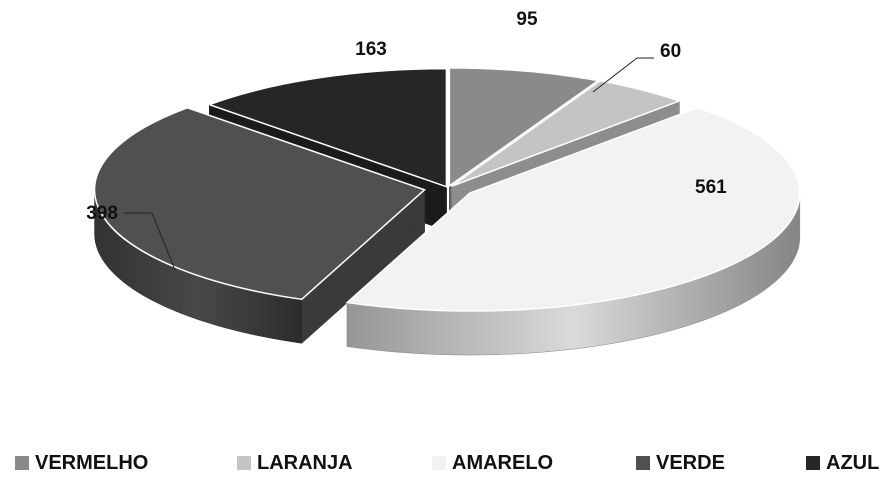  I want to click on legend: VERMELHO LARANJA AMARELO VERDE AZUL, so click(445, 463).